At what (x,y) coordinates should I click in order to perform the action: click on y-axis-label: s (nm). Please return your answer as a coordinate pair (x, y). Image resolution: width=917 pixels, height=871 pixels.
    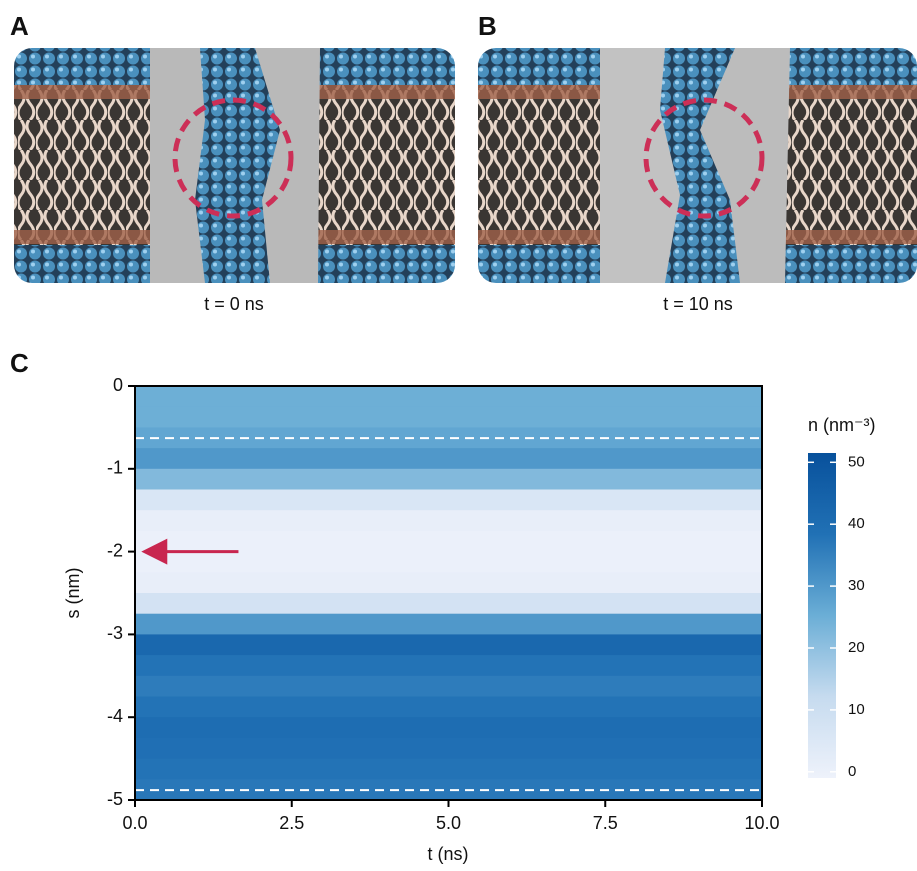
    Looking at the image, I should click on (73, 593).